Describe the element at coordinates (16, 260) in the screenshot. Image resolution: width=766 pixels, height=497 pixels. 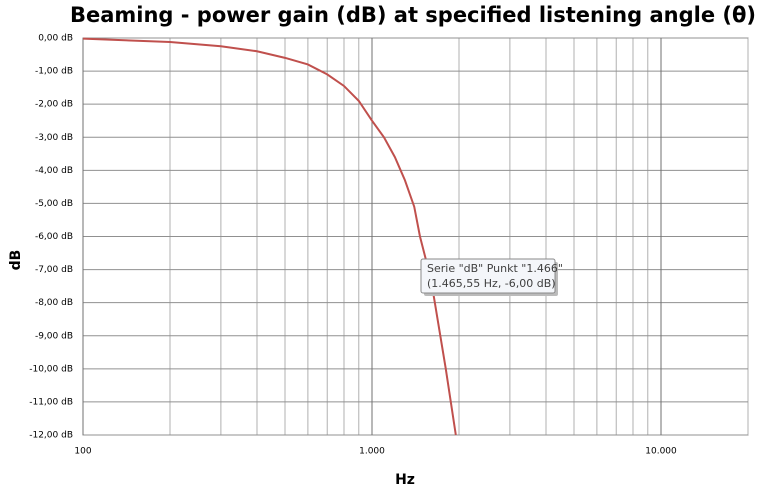
I see `y-axis-title: dB` at that location.